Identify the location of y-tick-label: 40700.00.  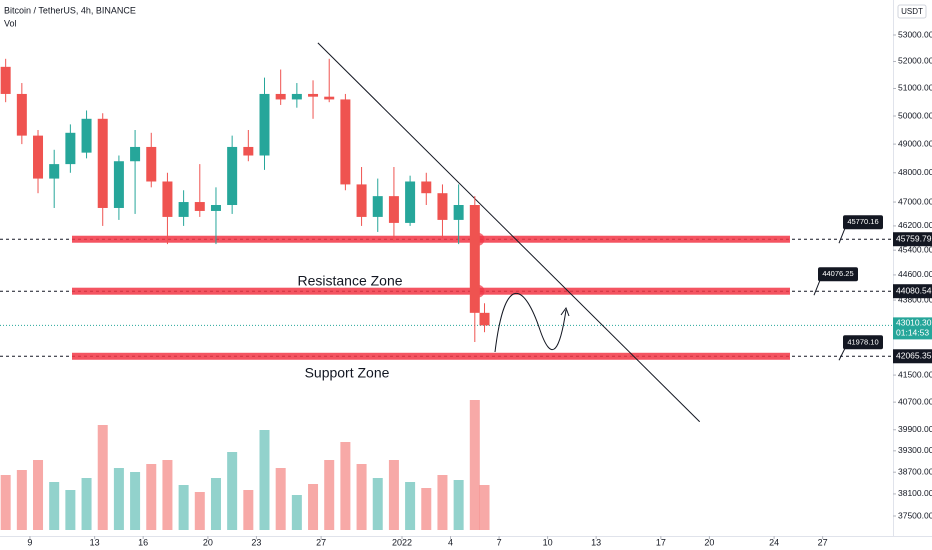
(915, 401).